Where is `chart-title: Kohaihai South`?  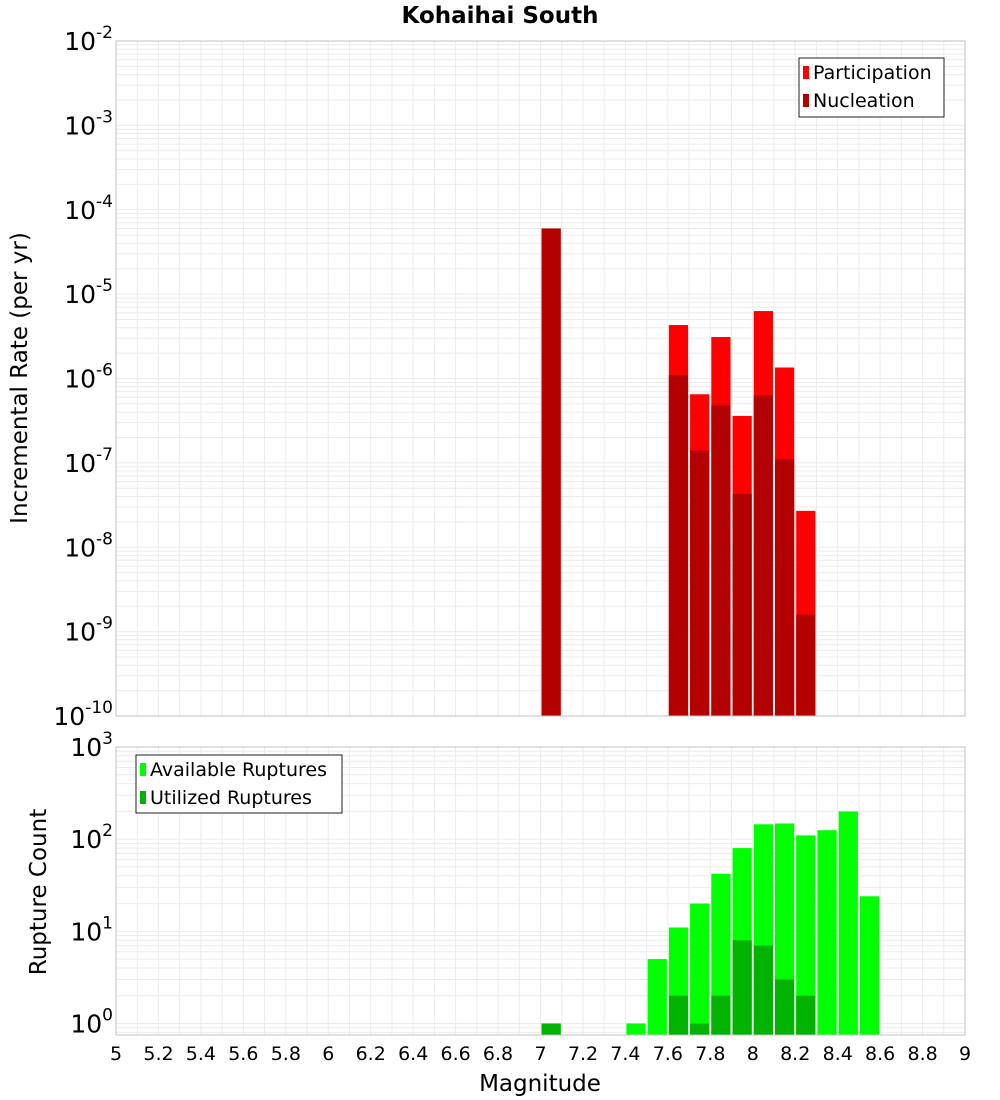 chart-title: Kohaihai South is located at coordinates (500, 16).